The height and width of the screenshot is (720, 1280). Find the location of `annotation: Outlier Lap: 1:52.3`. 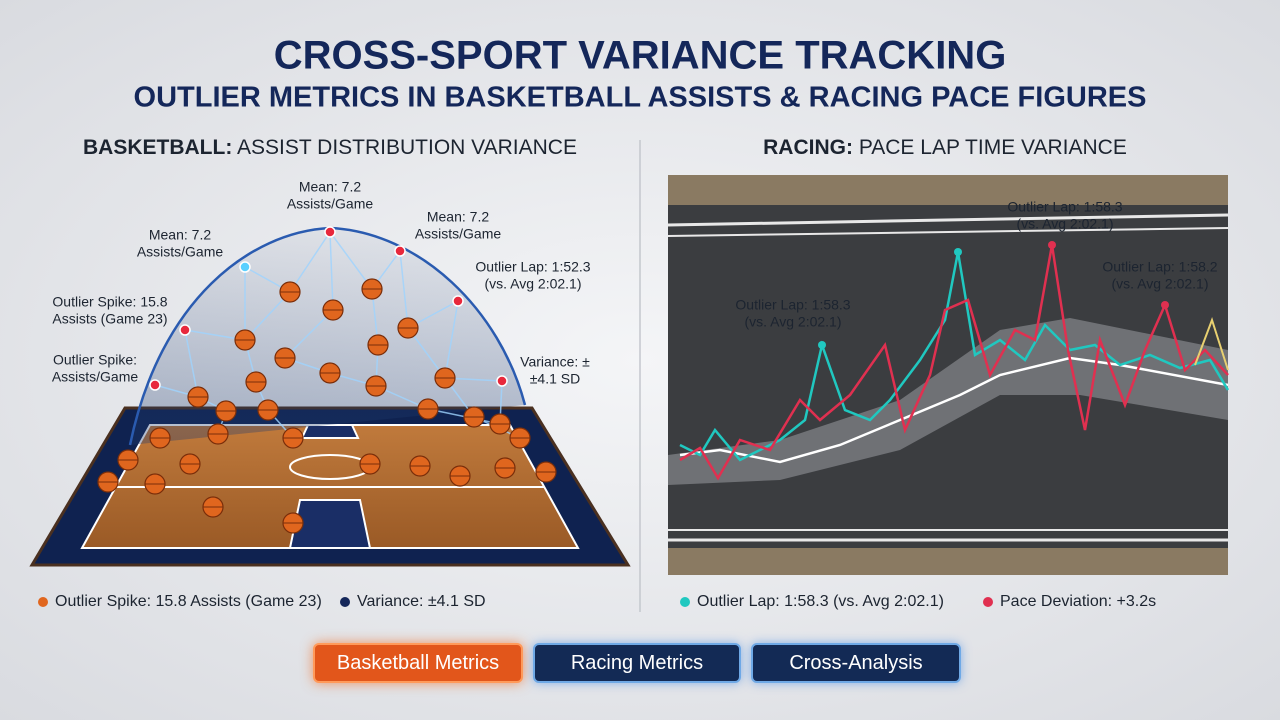

annotation: Outlier Lap: 1:52.3 is located at coordinates (532, 267).